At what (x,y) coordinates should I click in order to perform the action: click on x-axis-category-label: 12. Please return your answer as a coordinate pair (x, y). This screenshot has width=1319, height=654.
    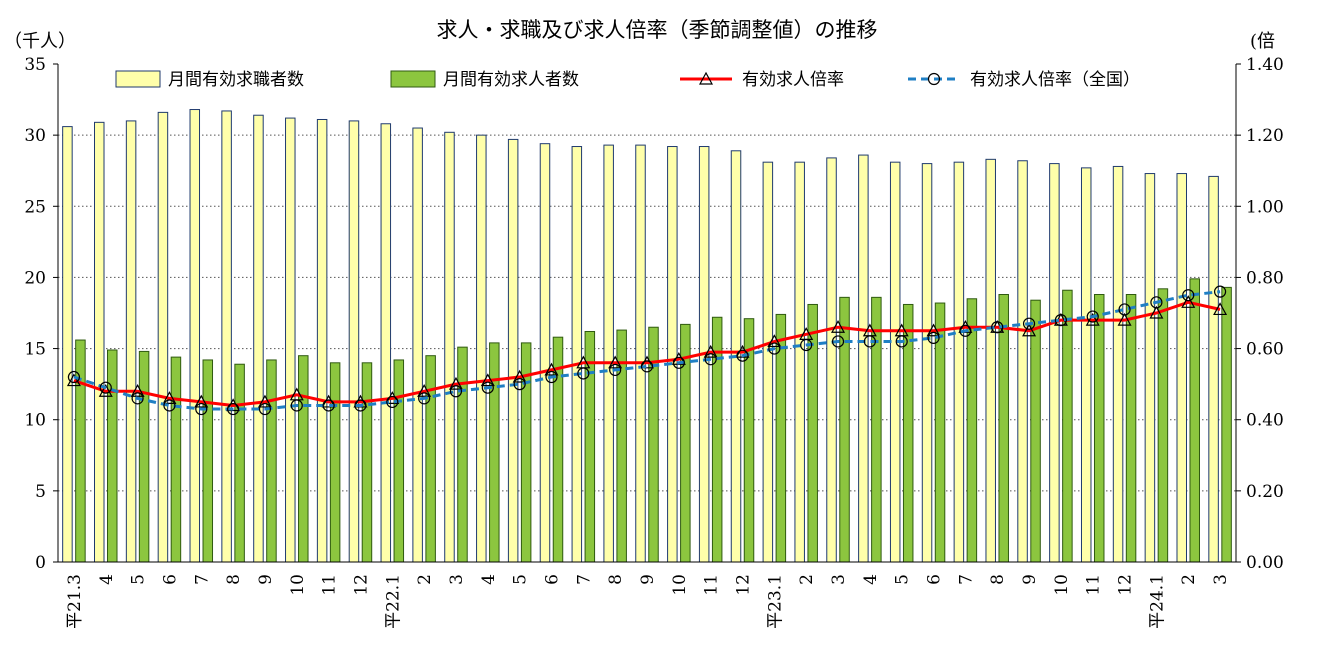
    Looking at the image, I should click on (1126, 585).